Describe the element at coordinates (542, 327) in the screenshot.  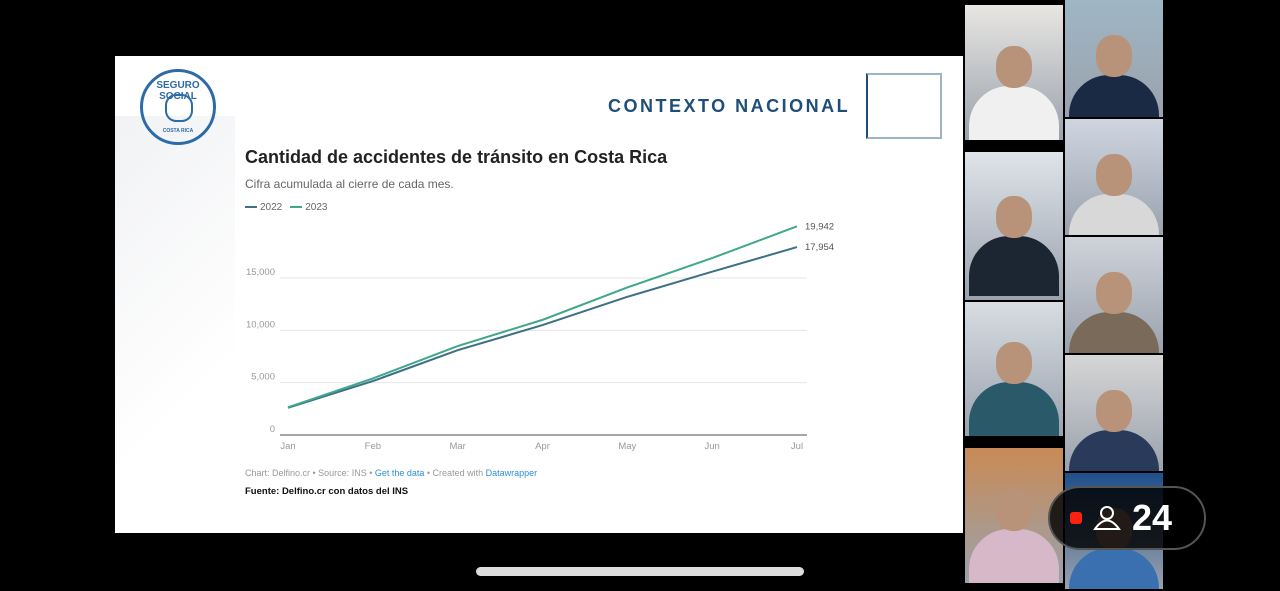
I see `series-line-2022` at that location.